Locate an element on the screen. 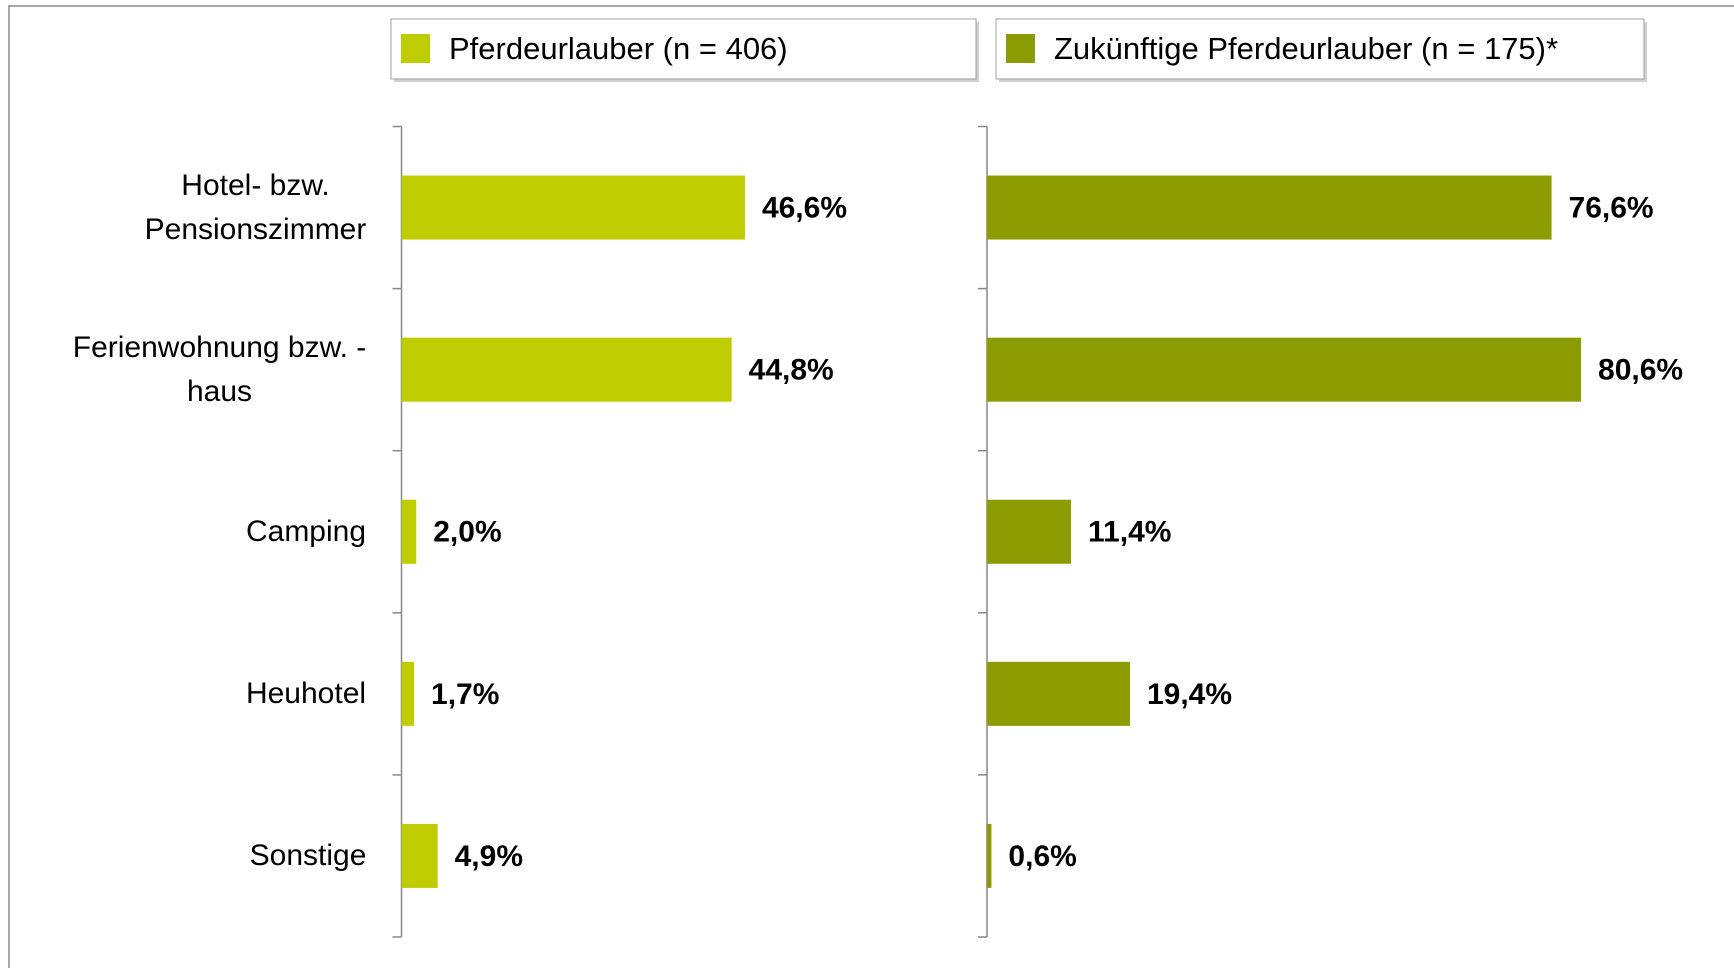 This screenshot has height=968, width=1734. category-label: Sonstige is located at coordinates (308, 855).